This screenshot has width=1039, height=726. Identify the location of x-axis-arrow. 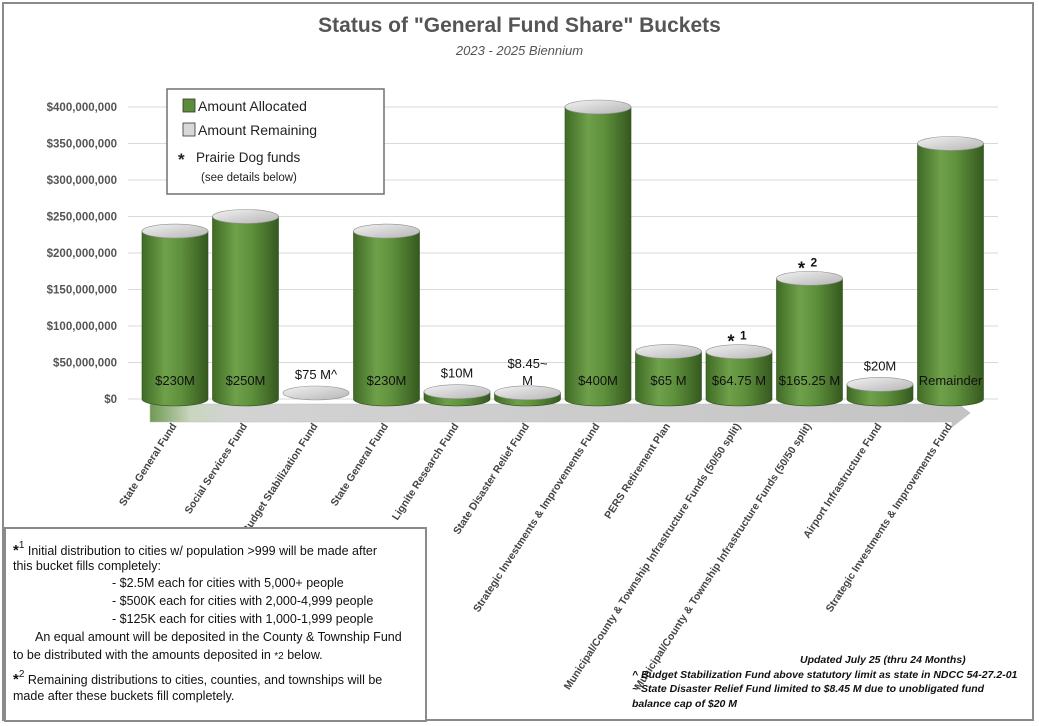
(560, 413).